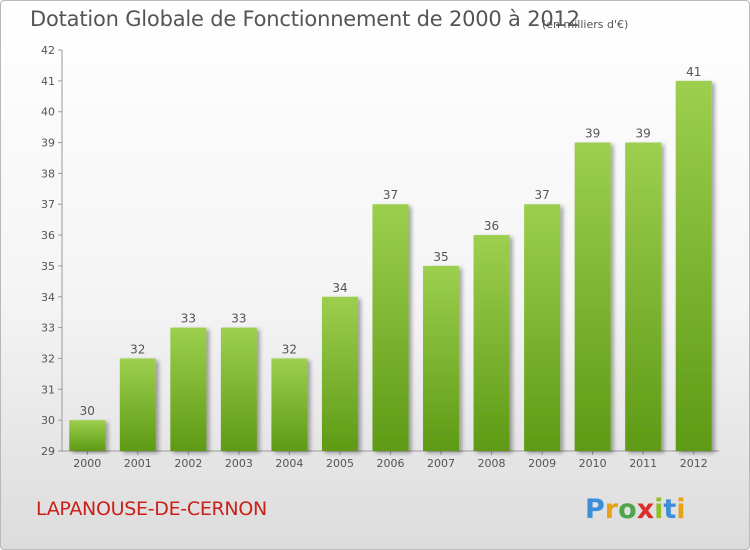 The image size is (750, 550). Describe the element at coordinates (48, 358) in the screenshot. I see `y-tick-label: 32` at that location.